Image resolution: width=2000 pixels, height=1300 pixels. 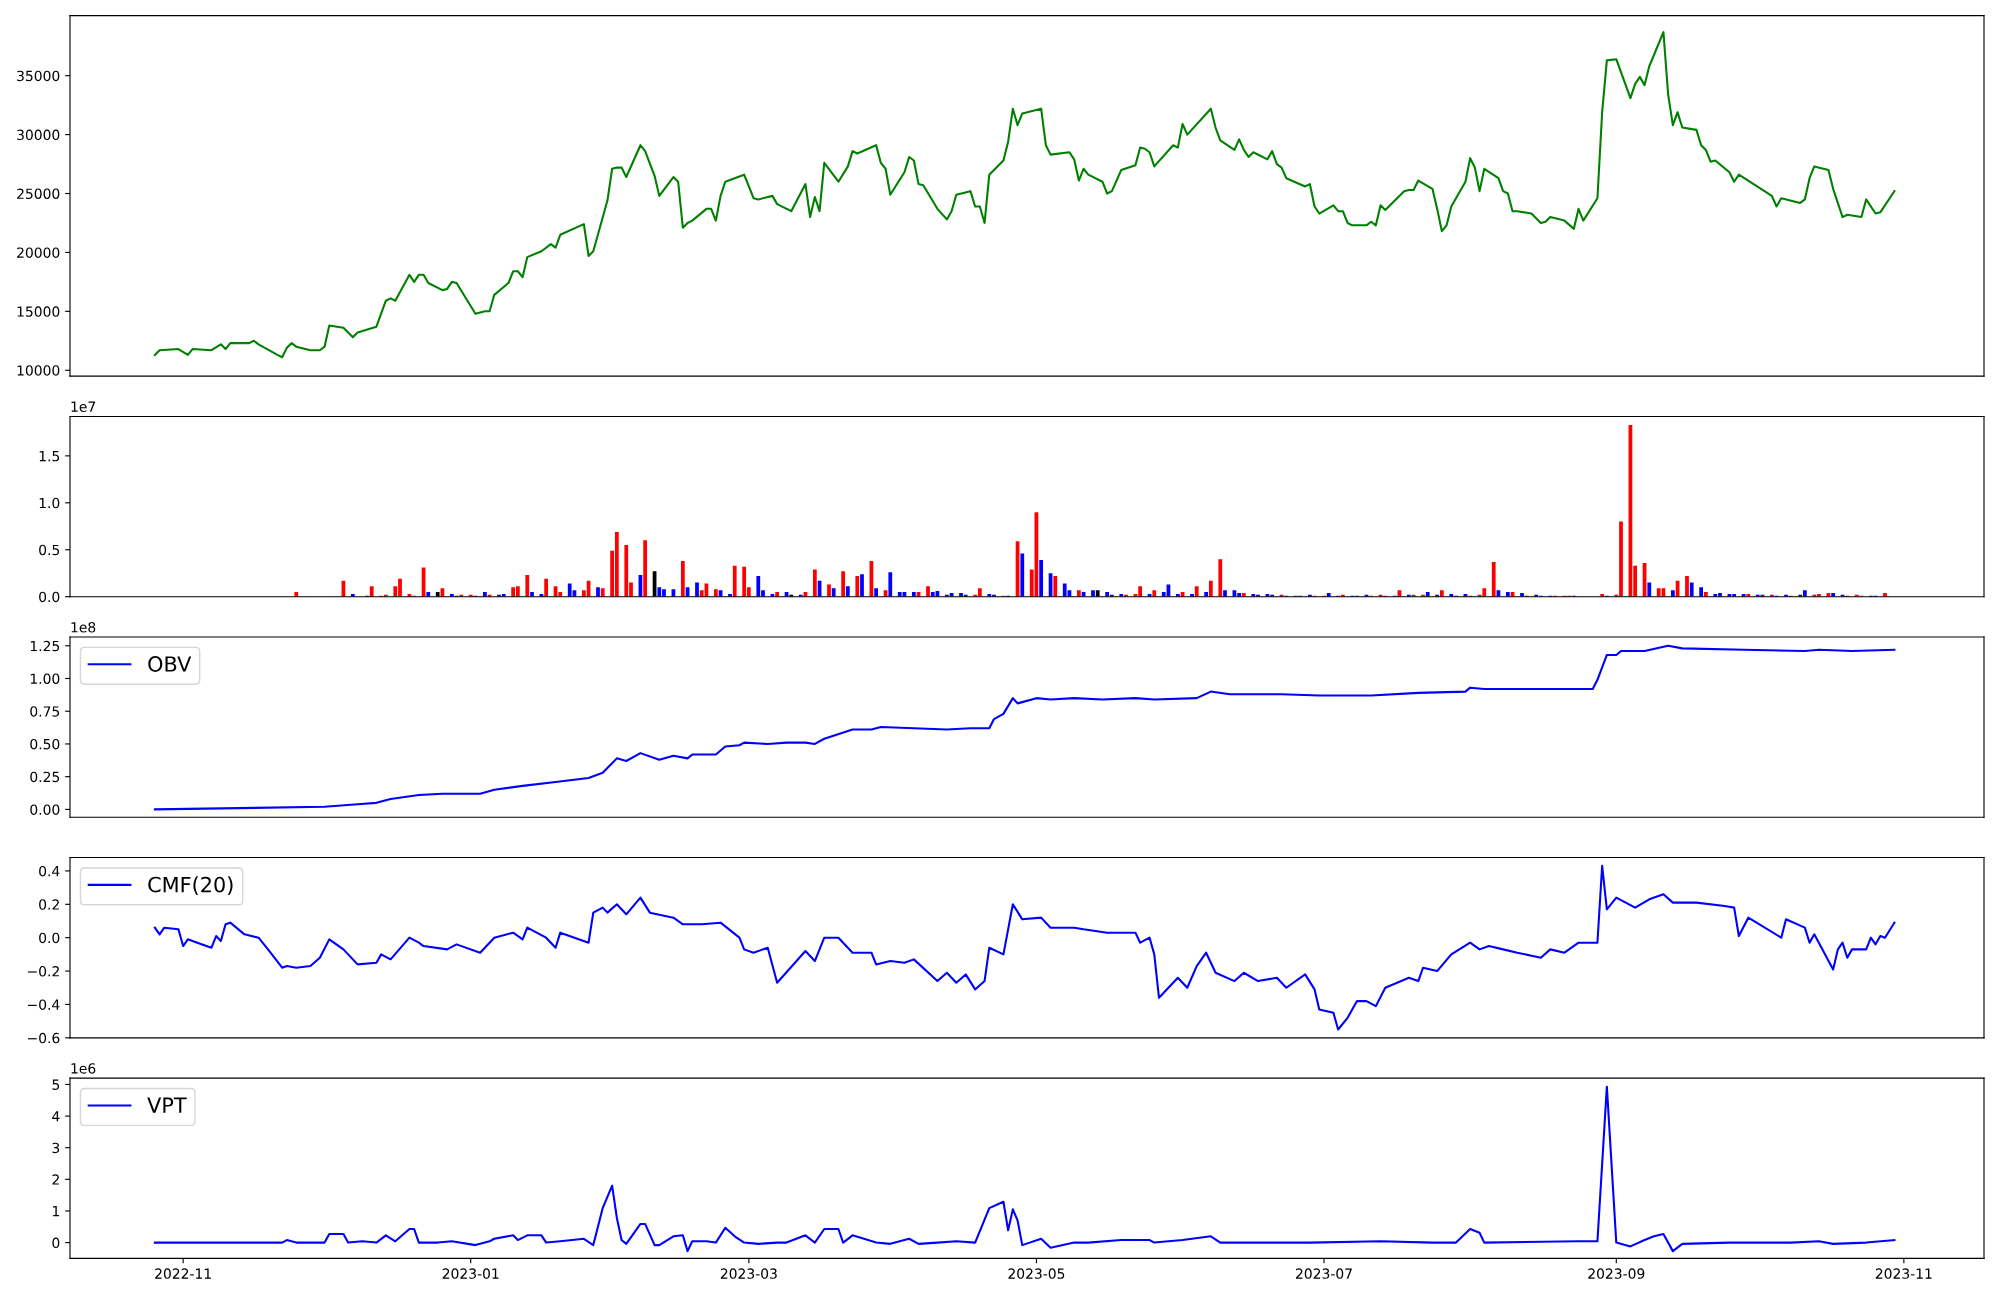 I want to click on y-tick-label: 1.5, so click(x=49, y=456).